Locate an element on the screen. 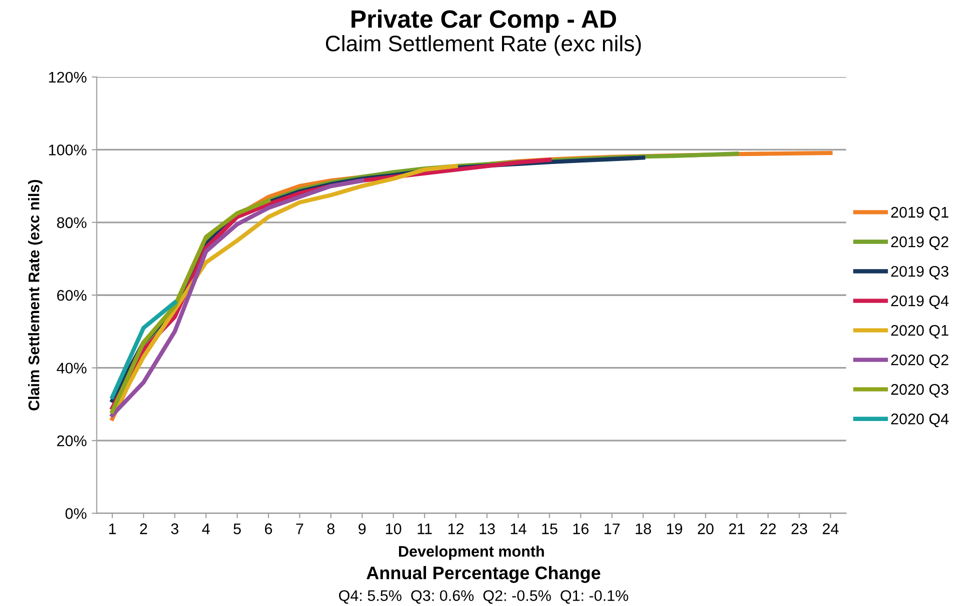 The image size is (967, 606). x-tick-label: 22 is located at coordinates (768, 528).